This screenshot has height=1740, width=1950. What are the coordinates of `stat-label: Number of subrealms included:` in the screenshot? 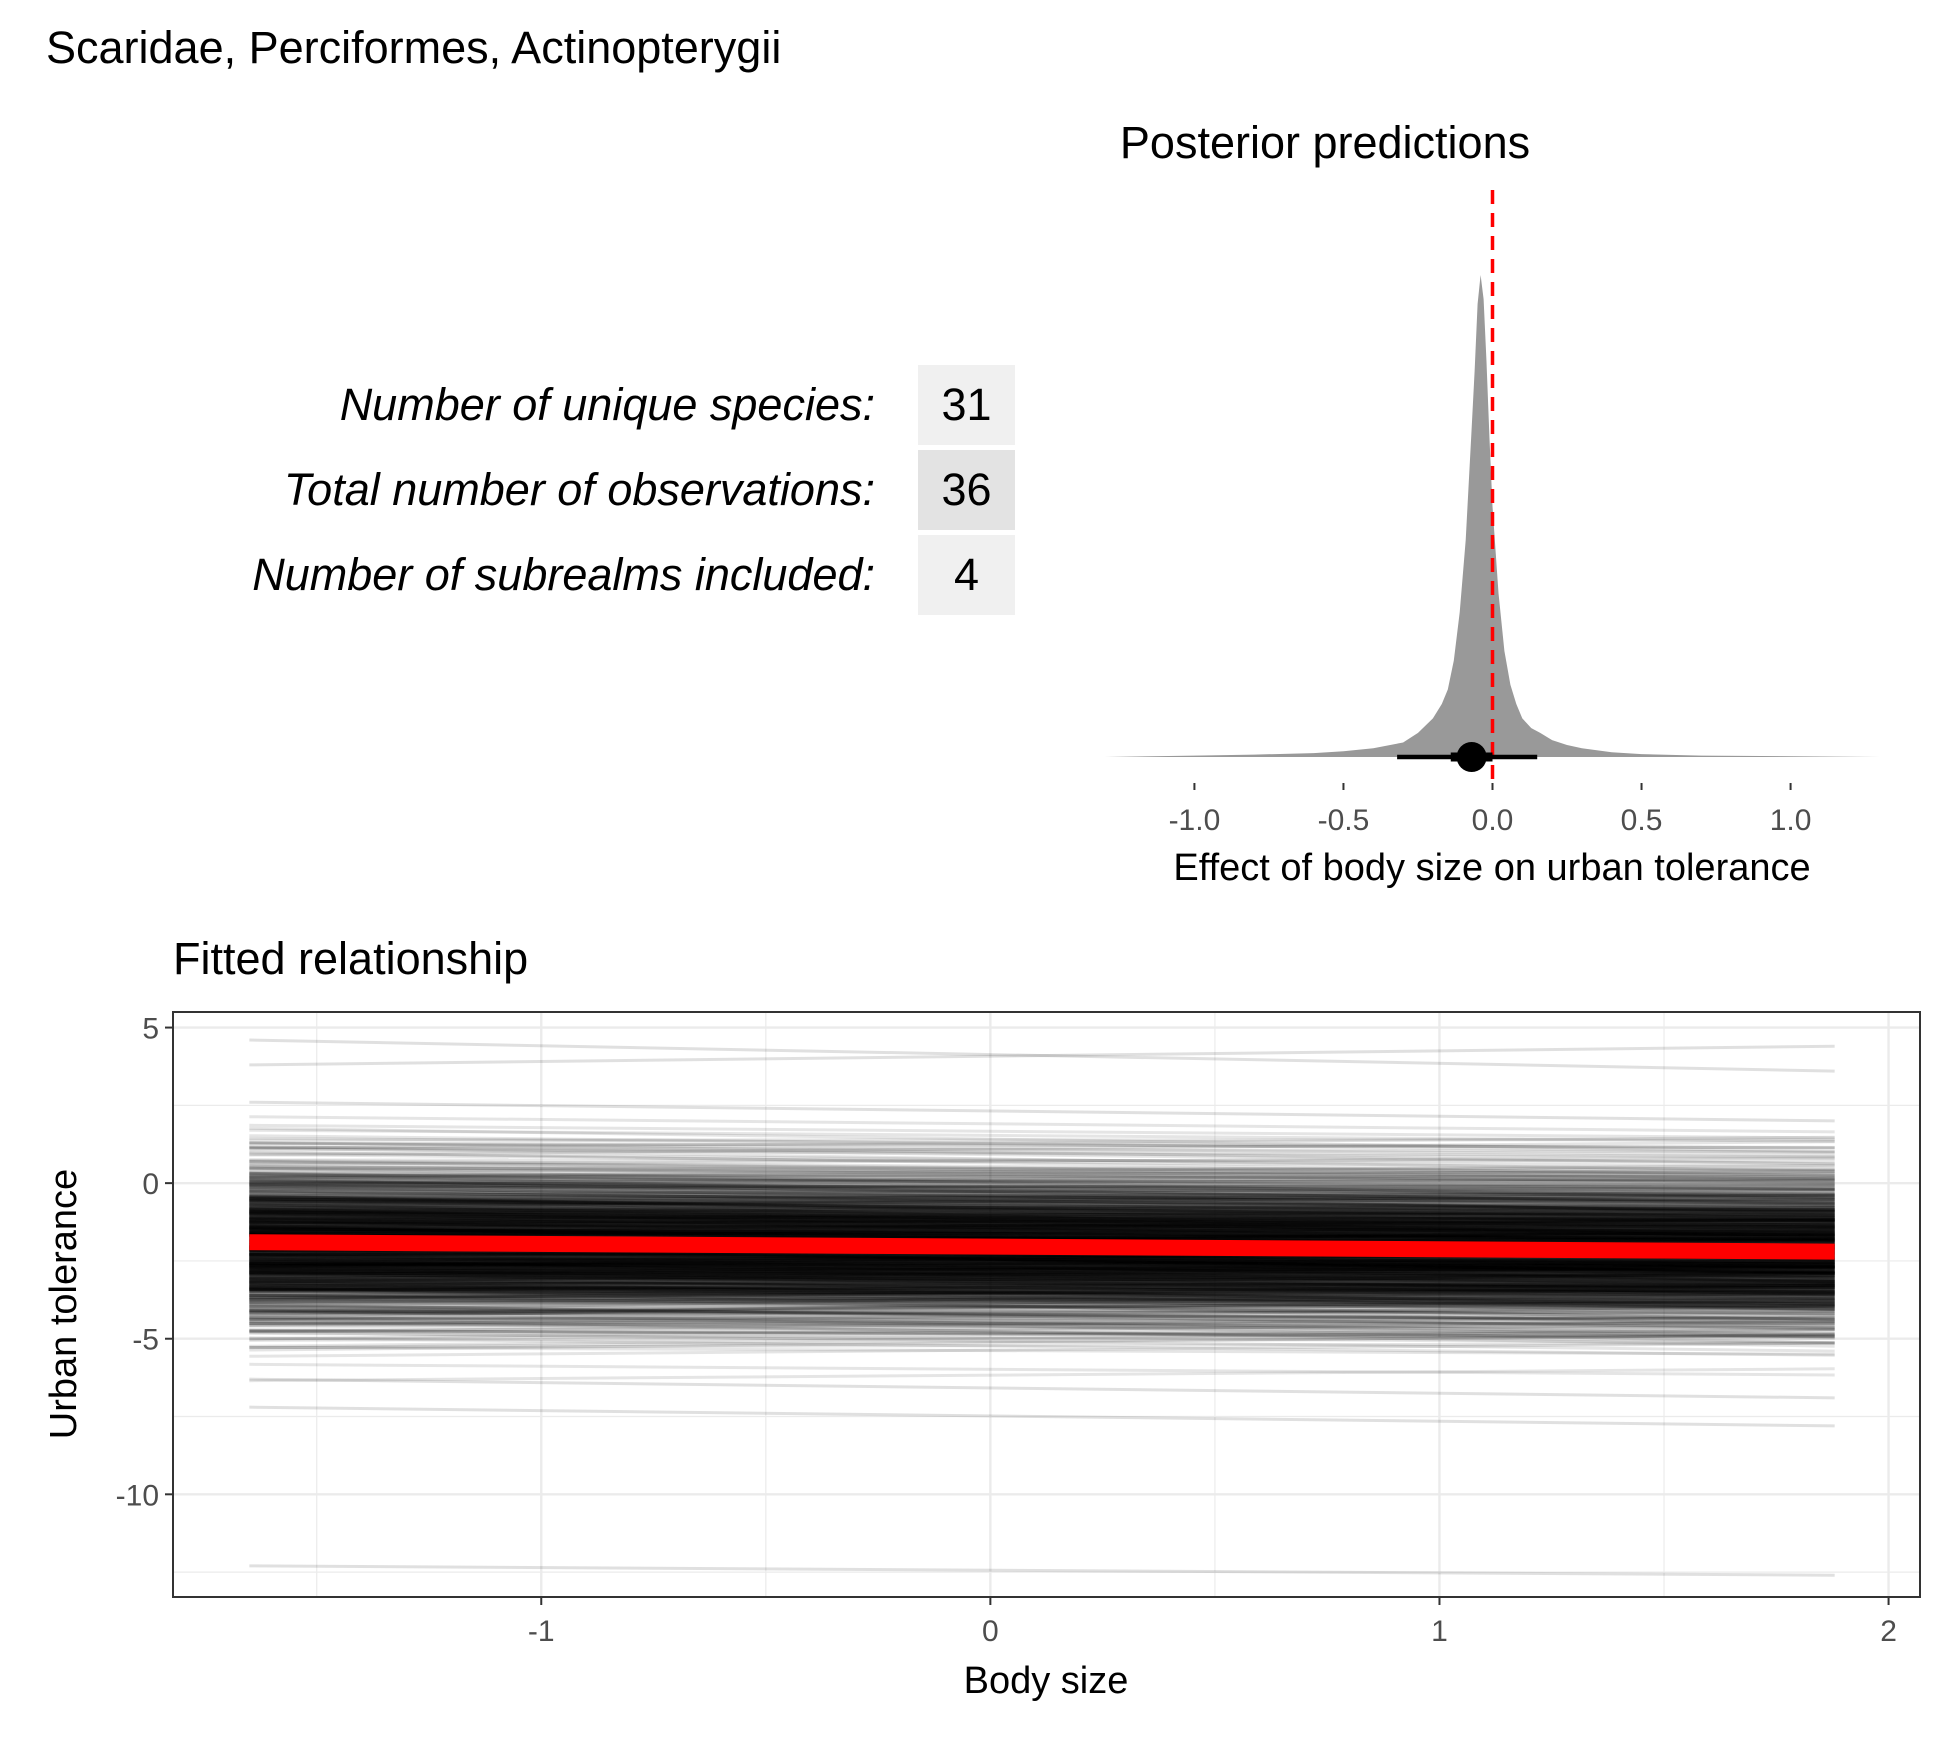 It's located at (563, 574).